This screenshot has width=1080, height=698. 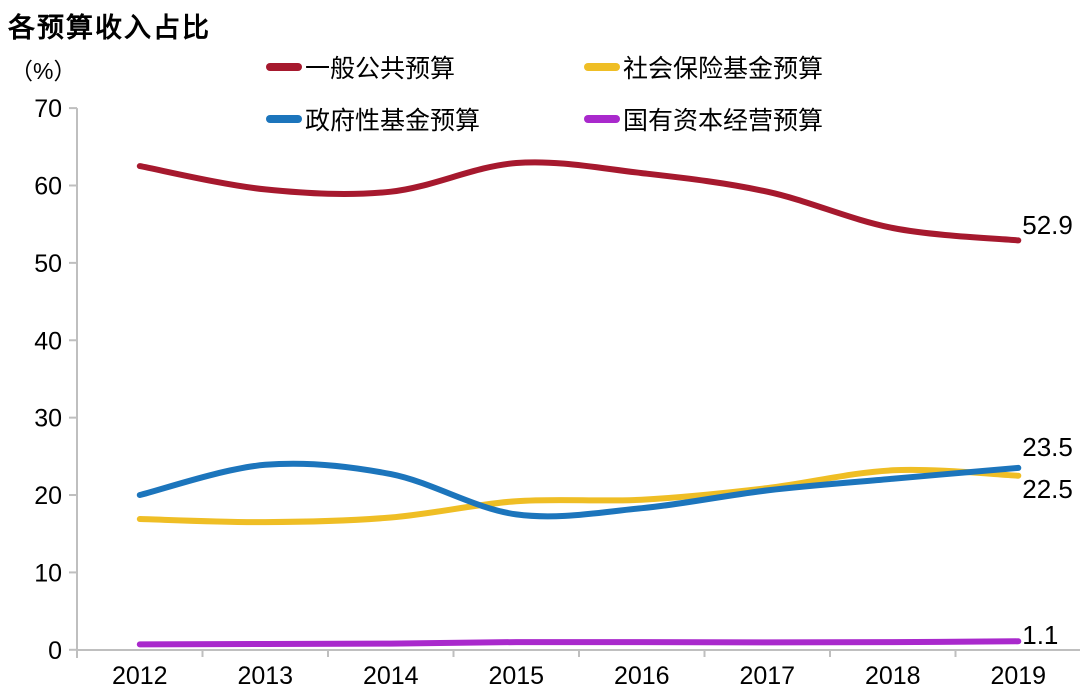 I want to click on legend-swatch-social-insurance-fund-budget, so click(x=602, y=67).